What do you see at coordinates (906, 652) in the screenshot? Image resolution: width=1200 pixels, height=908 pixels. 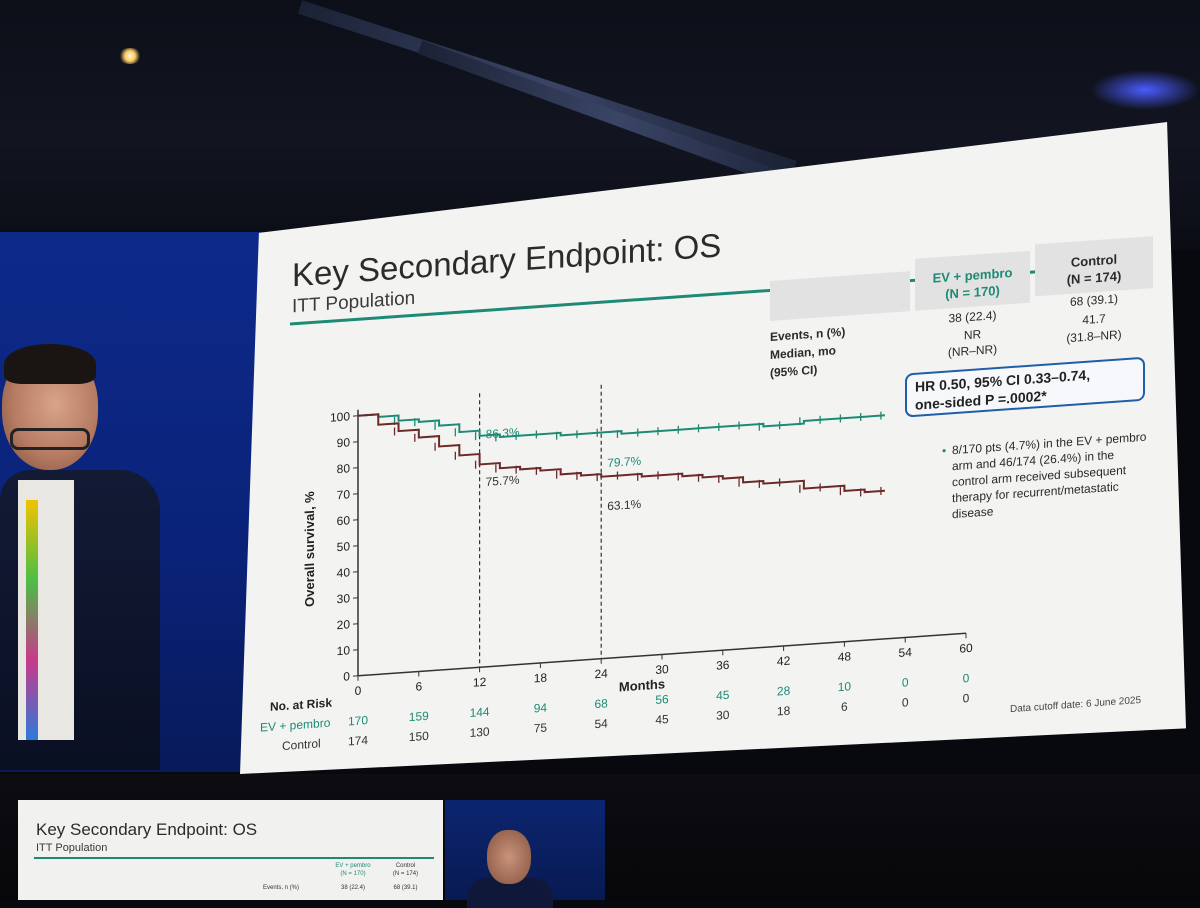 I see `x-tick-label: 54` at bounding box center [906, 652].